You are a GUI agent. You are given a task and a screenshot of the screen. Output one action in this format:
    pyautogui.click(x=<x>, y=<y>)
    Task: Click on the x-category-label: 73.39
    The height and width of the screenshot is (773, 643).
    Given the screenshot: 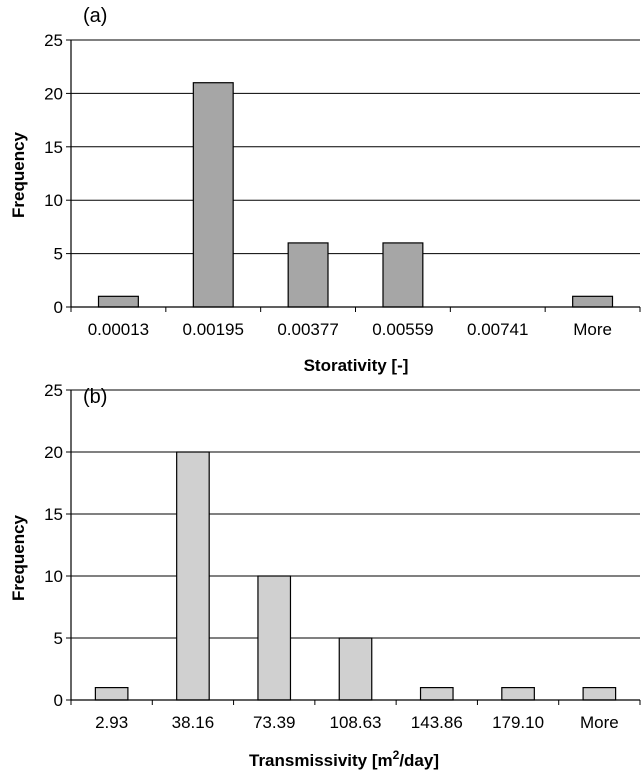 What is the action you would take?
    pyautogui.click(x=274, y=722)
    